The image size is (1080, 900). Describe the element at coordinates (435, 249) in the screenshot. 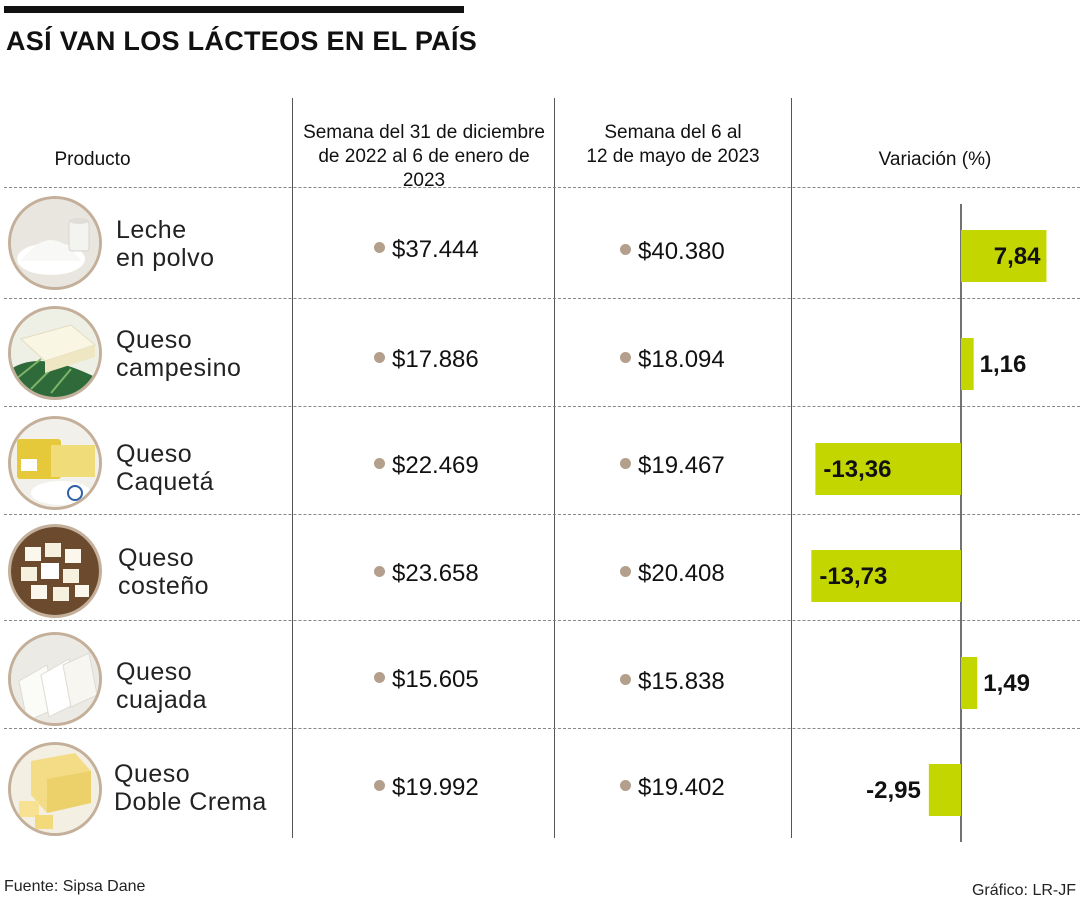

I see `price-week1-value: $37.444` at that location.